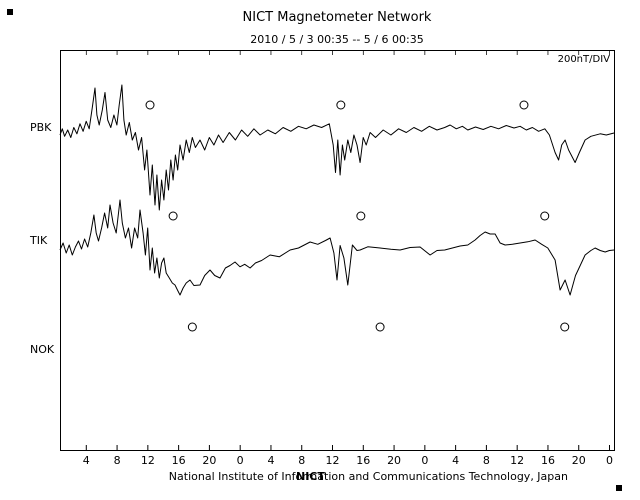 This screenshot has height=500, width=640. Describe the element at coordinates (310, 476) in the screenshot. I see `nict-watermark: NICT` at that location.